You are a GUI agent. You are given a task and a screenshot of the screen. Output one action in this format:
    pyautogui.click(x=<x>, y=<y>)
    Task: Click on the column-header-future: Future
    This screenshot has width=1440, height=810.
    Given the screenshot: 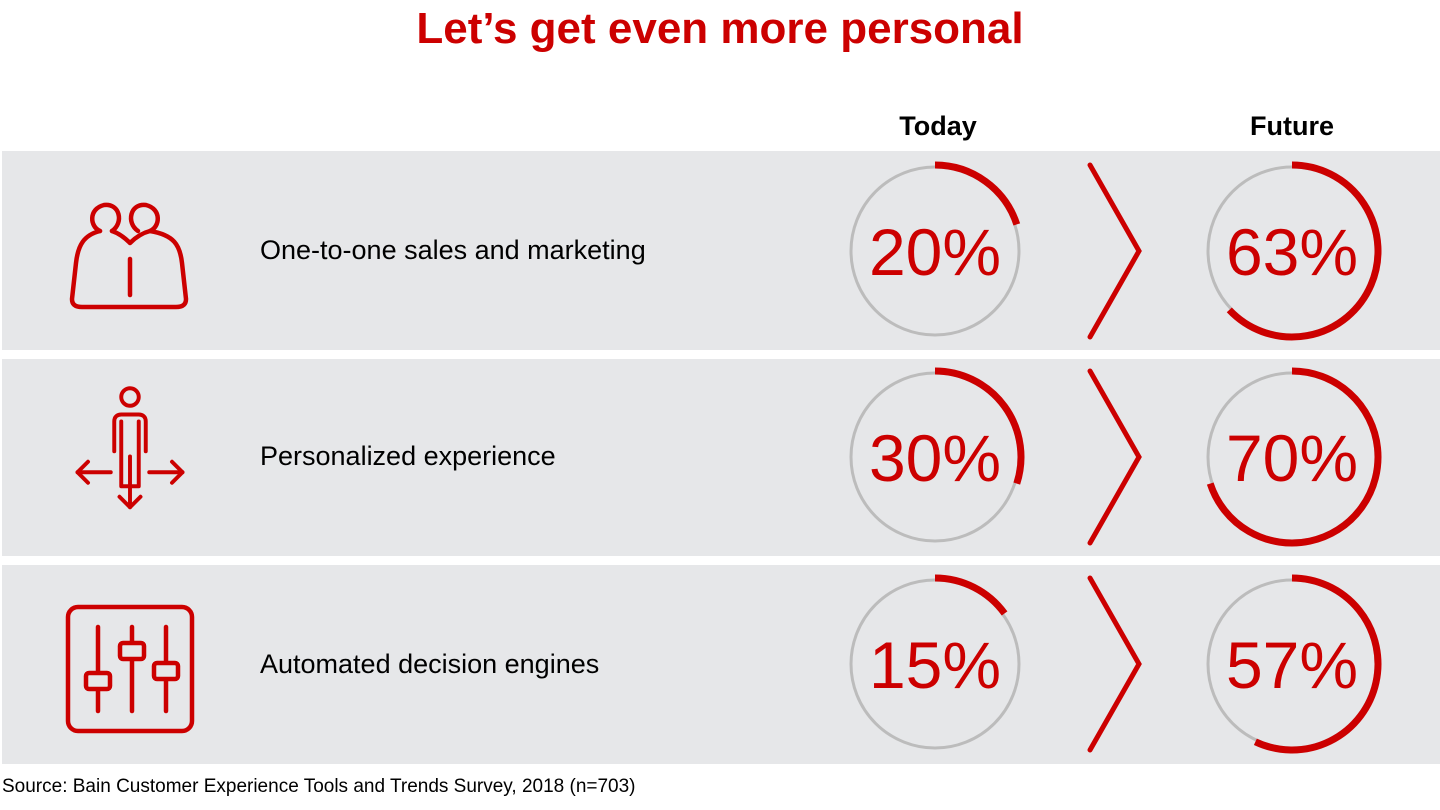 What is the action you would take?
    pyautogui.click(x=1292, y=126)
    